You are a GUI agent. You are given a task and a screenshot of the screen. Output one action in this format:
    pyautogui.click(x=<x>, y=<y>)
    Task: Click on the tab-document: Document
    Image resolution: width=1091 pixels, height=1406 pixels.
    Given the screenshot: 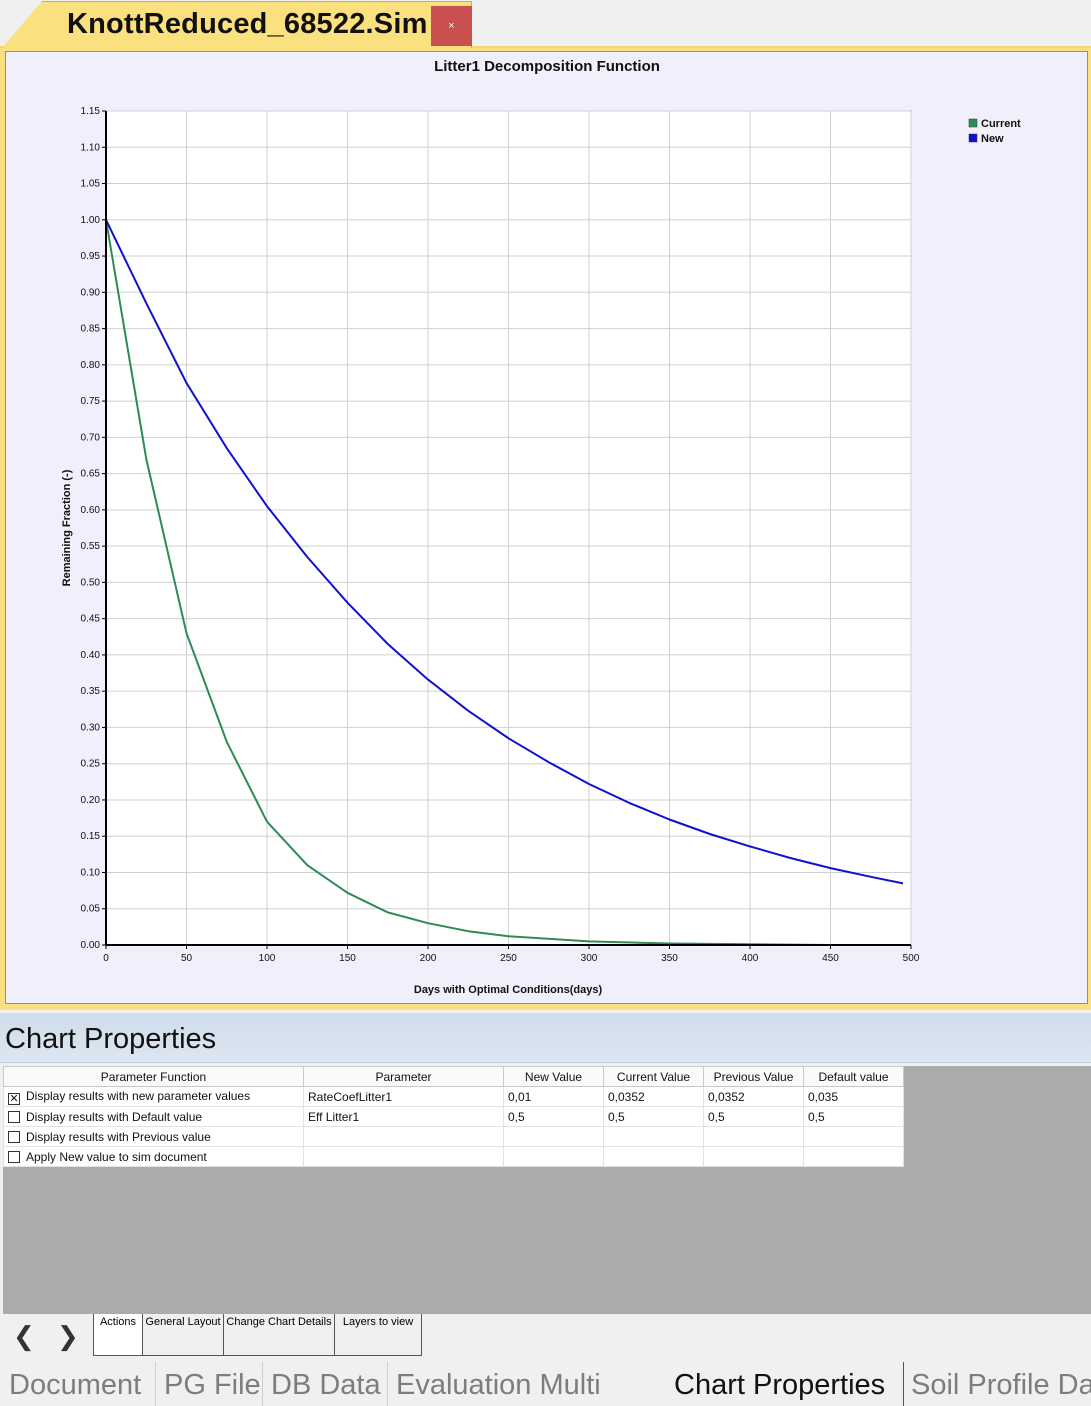 What is the action you would take?
    pyautogui.click(x=75, y=1385)
    